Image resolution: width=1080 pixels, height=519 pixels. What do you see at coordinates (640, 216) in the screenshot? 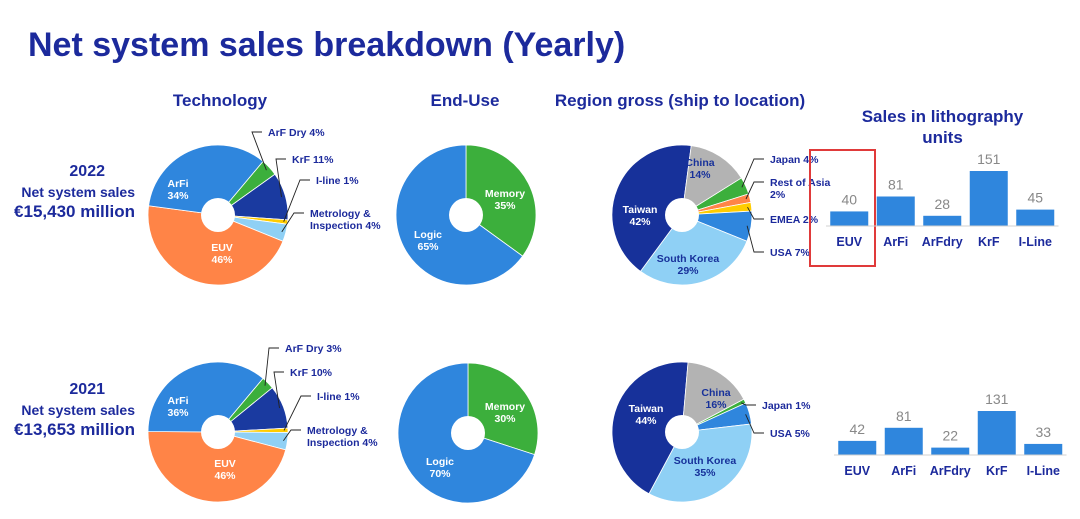
I see `slice-label-taiwan: Taiwan 42%` at bounding box center [640, 216].